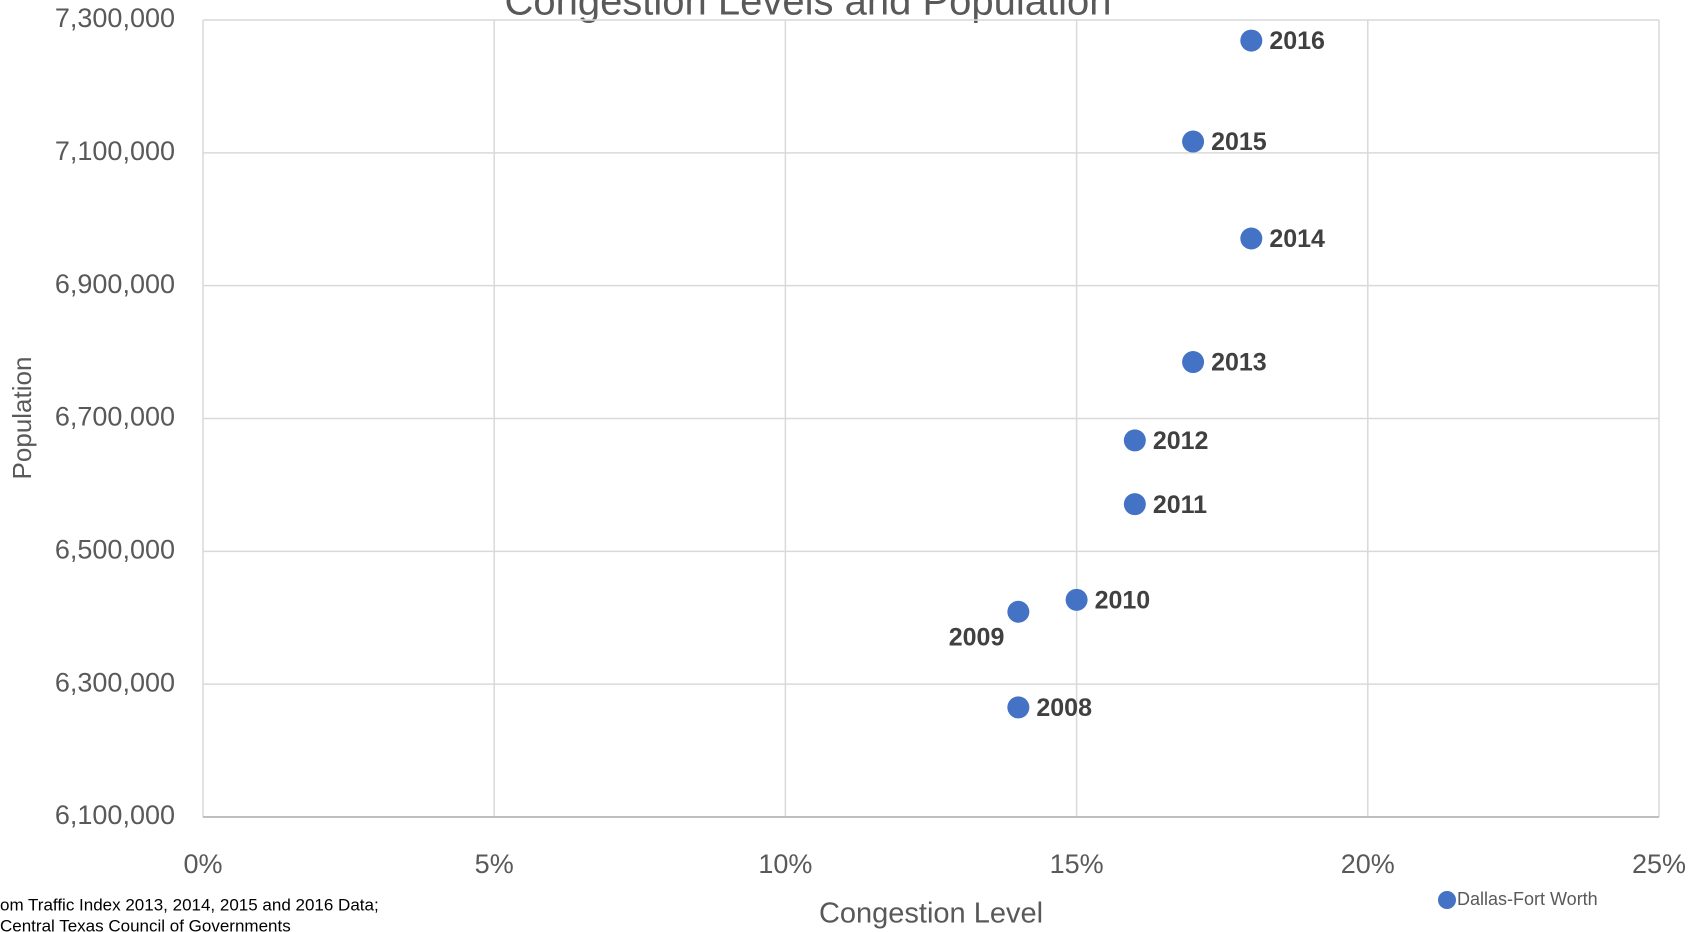 This screenshot has height=932, width=1704. I want to click on y-tick-label: 6,700,000, so click(115, 417).